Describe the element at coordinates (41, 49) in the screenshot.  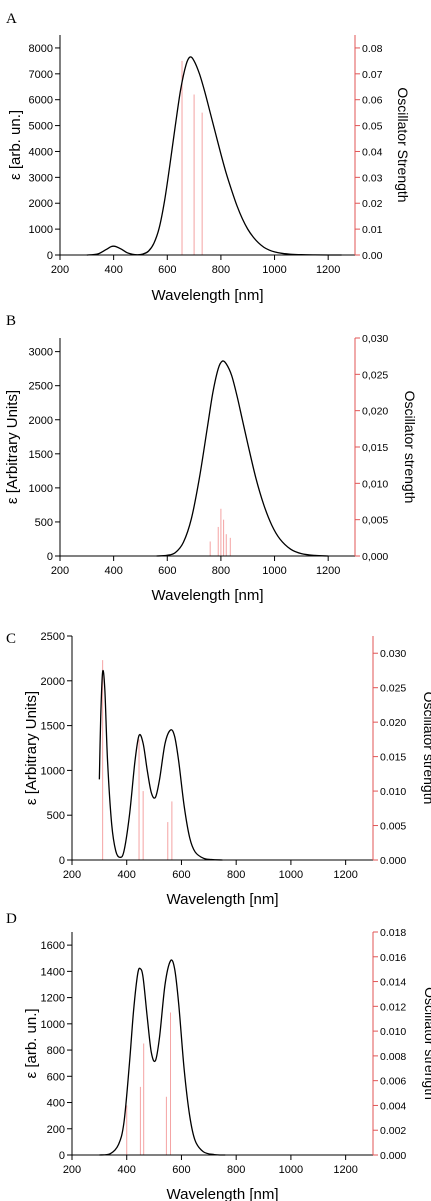
I see `y-tick-label: 8000` at that location.